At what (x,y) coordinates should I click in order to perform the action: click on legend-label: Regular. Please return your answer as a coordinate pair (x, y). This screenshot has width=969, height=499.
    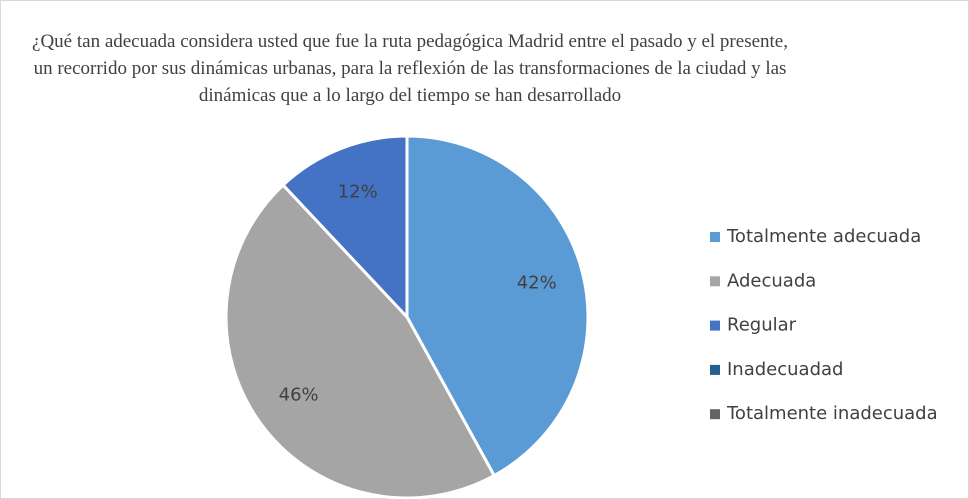
    Looking at the image, I should click on (762, 325).